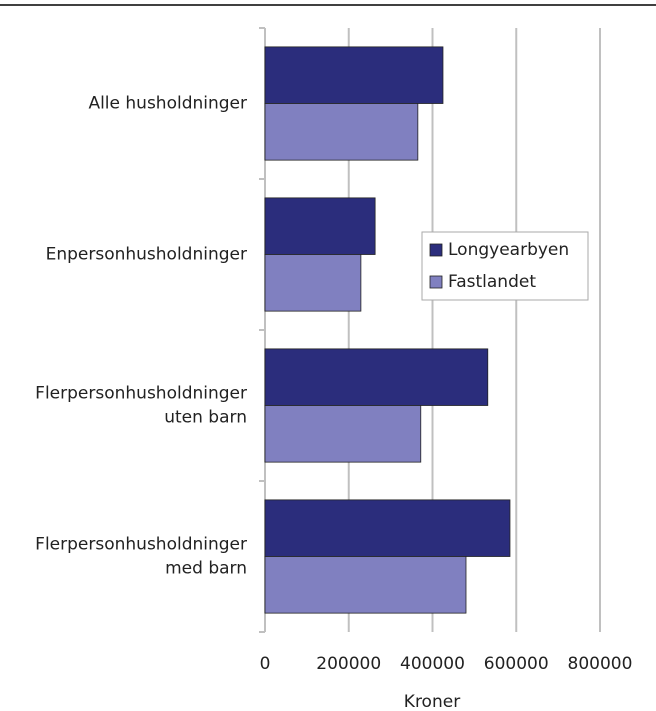 The height and width of the screenshot is (711, 656). What do you see at coordinates (432, 701) in the screenshot?
I see `x-axis-label: Kroner` at bounding box center [432, 701].